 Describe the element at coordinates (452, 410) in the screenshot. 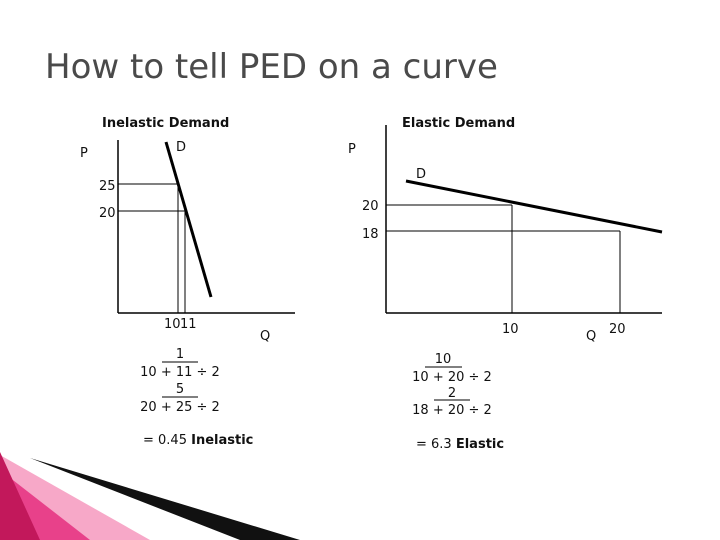

I see `calc-text: 18 + 20 ÷ 2` at that location.